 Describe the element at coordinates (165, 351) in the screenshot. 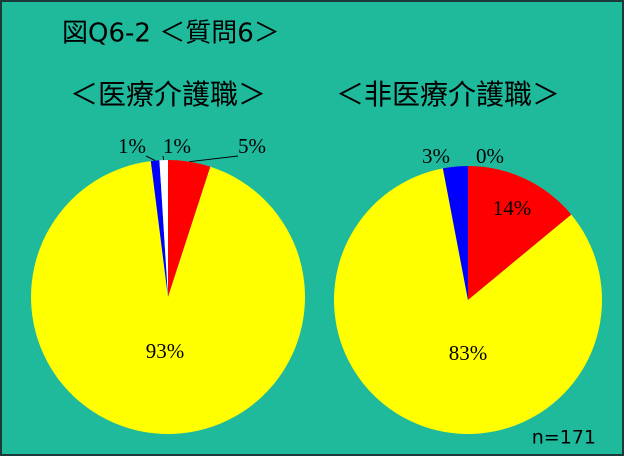

I see `data-label: 93%` at that location.